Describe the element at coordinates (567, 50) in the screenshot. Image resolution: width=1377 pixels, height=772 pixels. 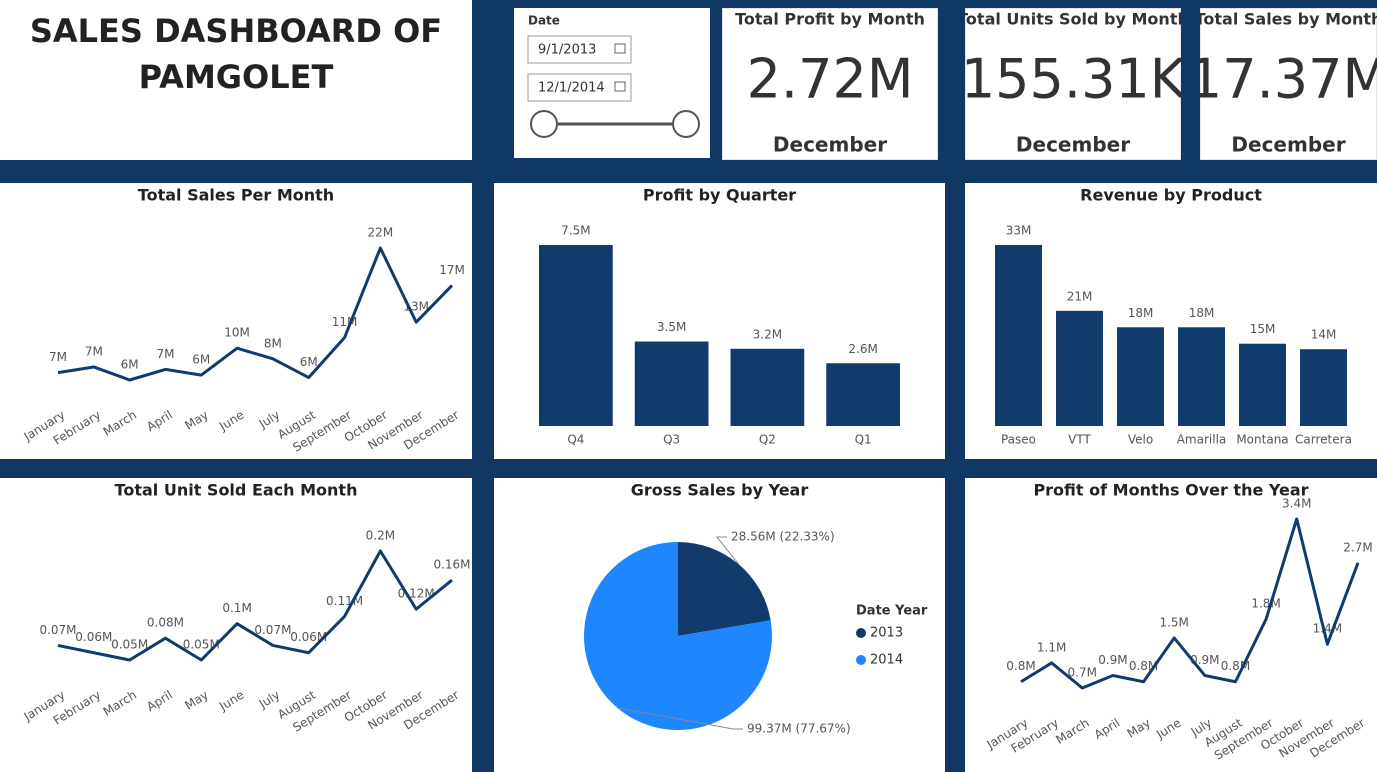
I see `start-date: 9/1/2013` at that location.